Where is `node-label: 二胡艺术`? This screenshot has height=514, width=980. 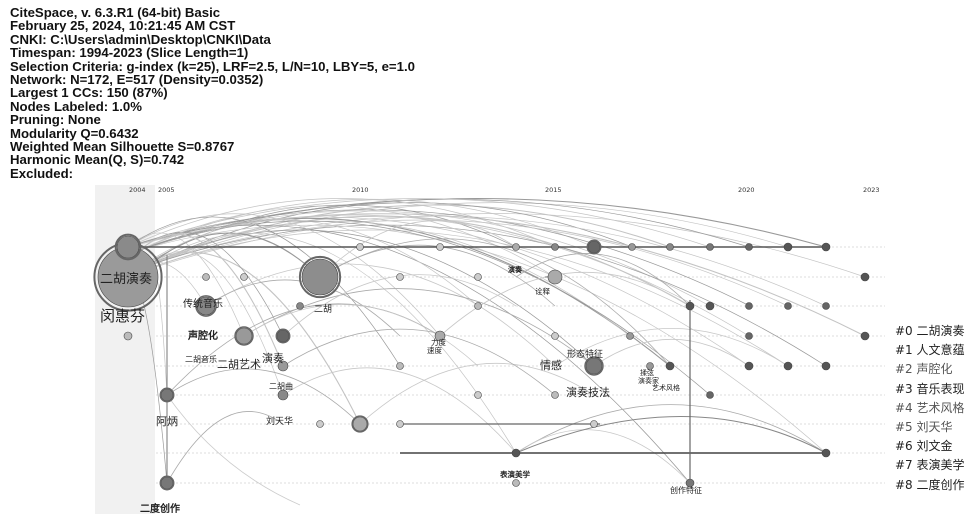 node-label: 二胡艺术 is located at coordinates (239, 364).